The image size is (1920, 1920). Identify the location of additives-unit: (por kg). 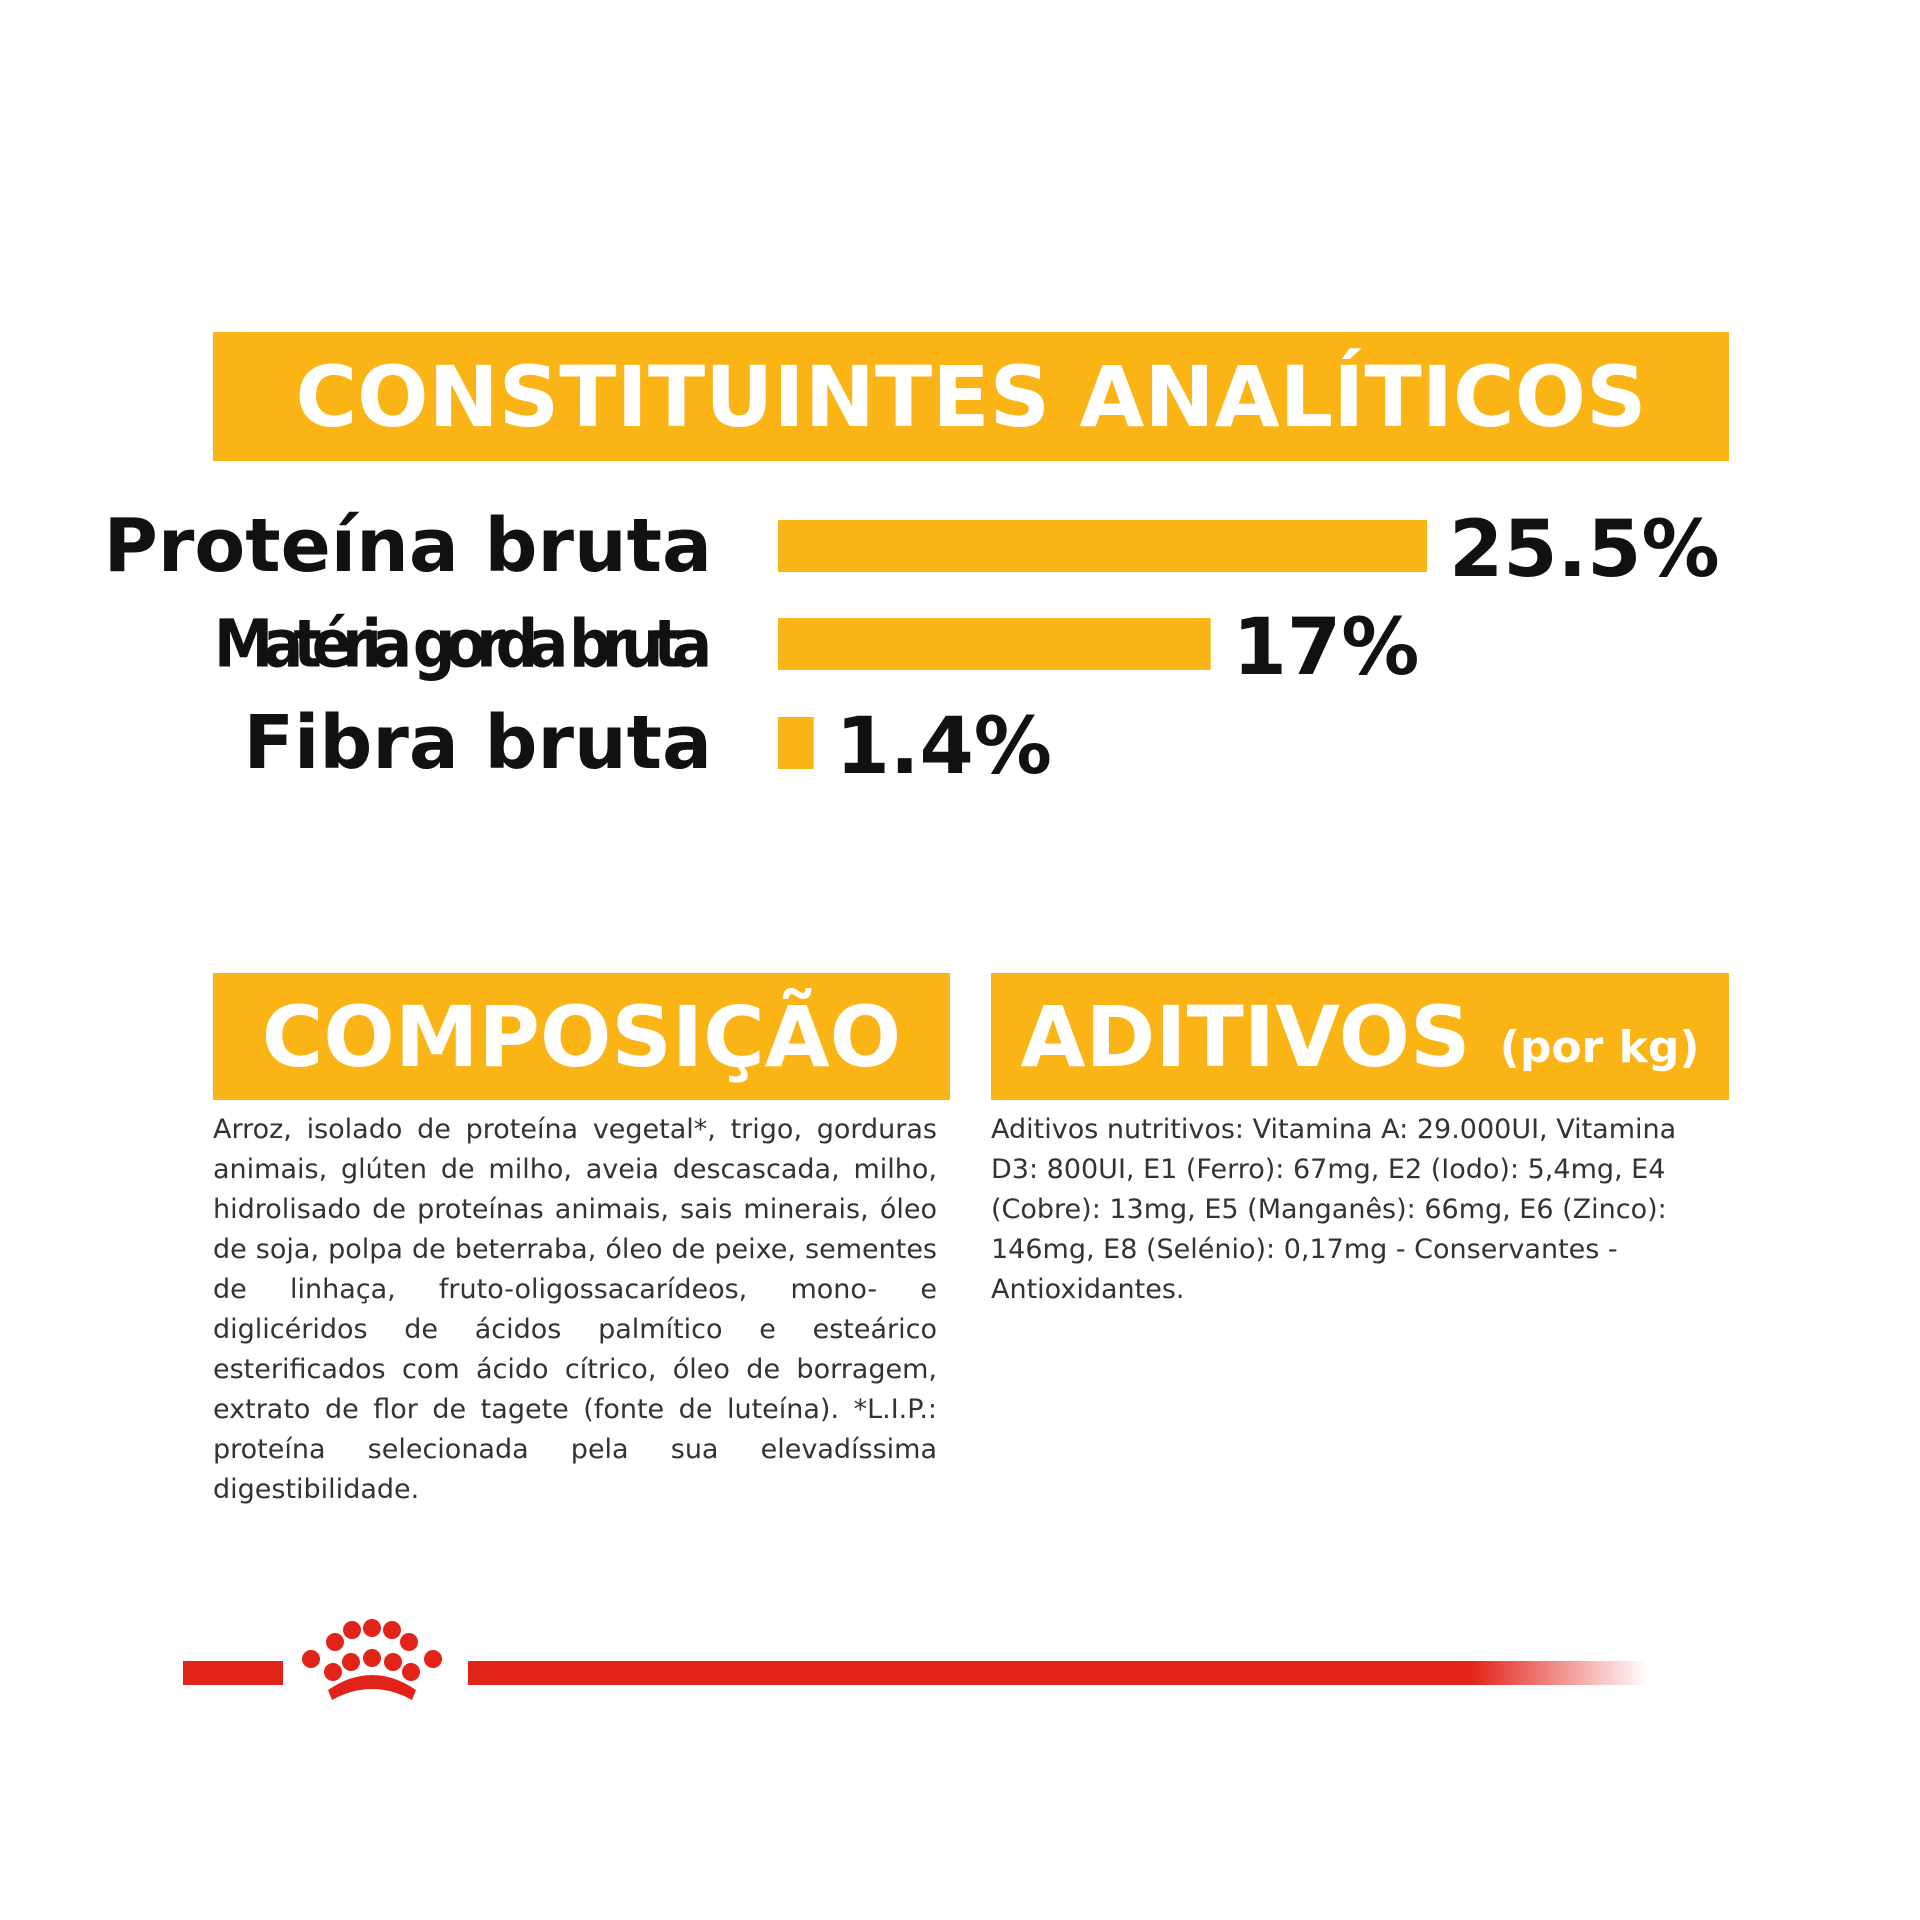
(1599, 1047).